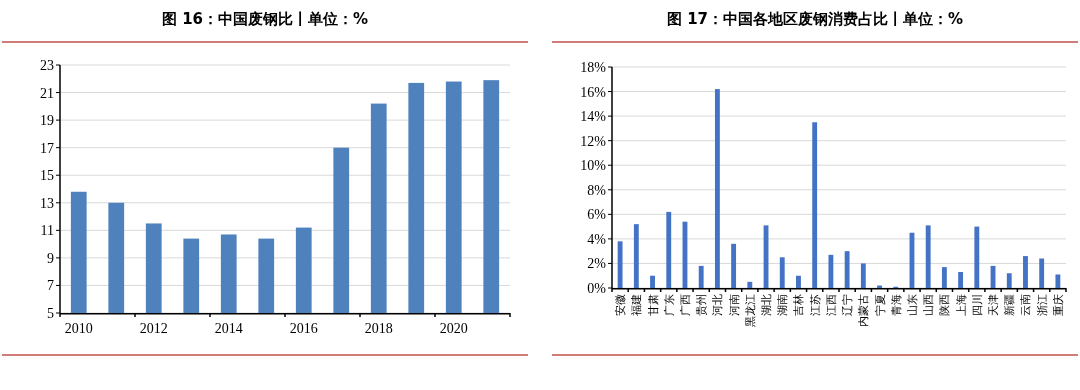 The image size is (1080, 390). What do you see at coordinates (265, 19) in the screenshot?
I see `chart-title: 图 16：中国废钢比丨单位：%` at bounding box center [265, 19].